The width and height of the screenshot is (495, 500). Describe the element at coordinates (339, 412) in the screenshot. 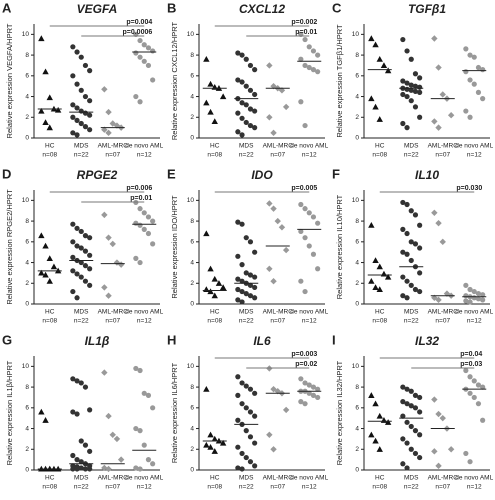

I see `y-axis-label: Relative expression IL32/HPRT` at that location.